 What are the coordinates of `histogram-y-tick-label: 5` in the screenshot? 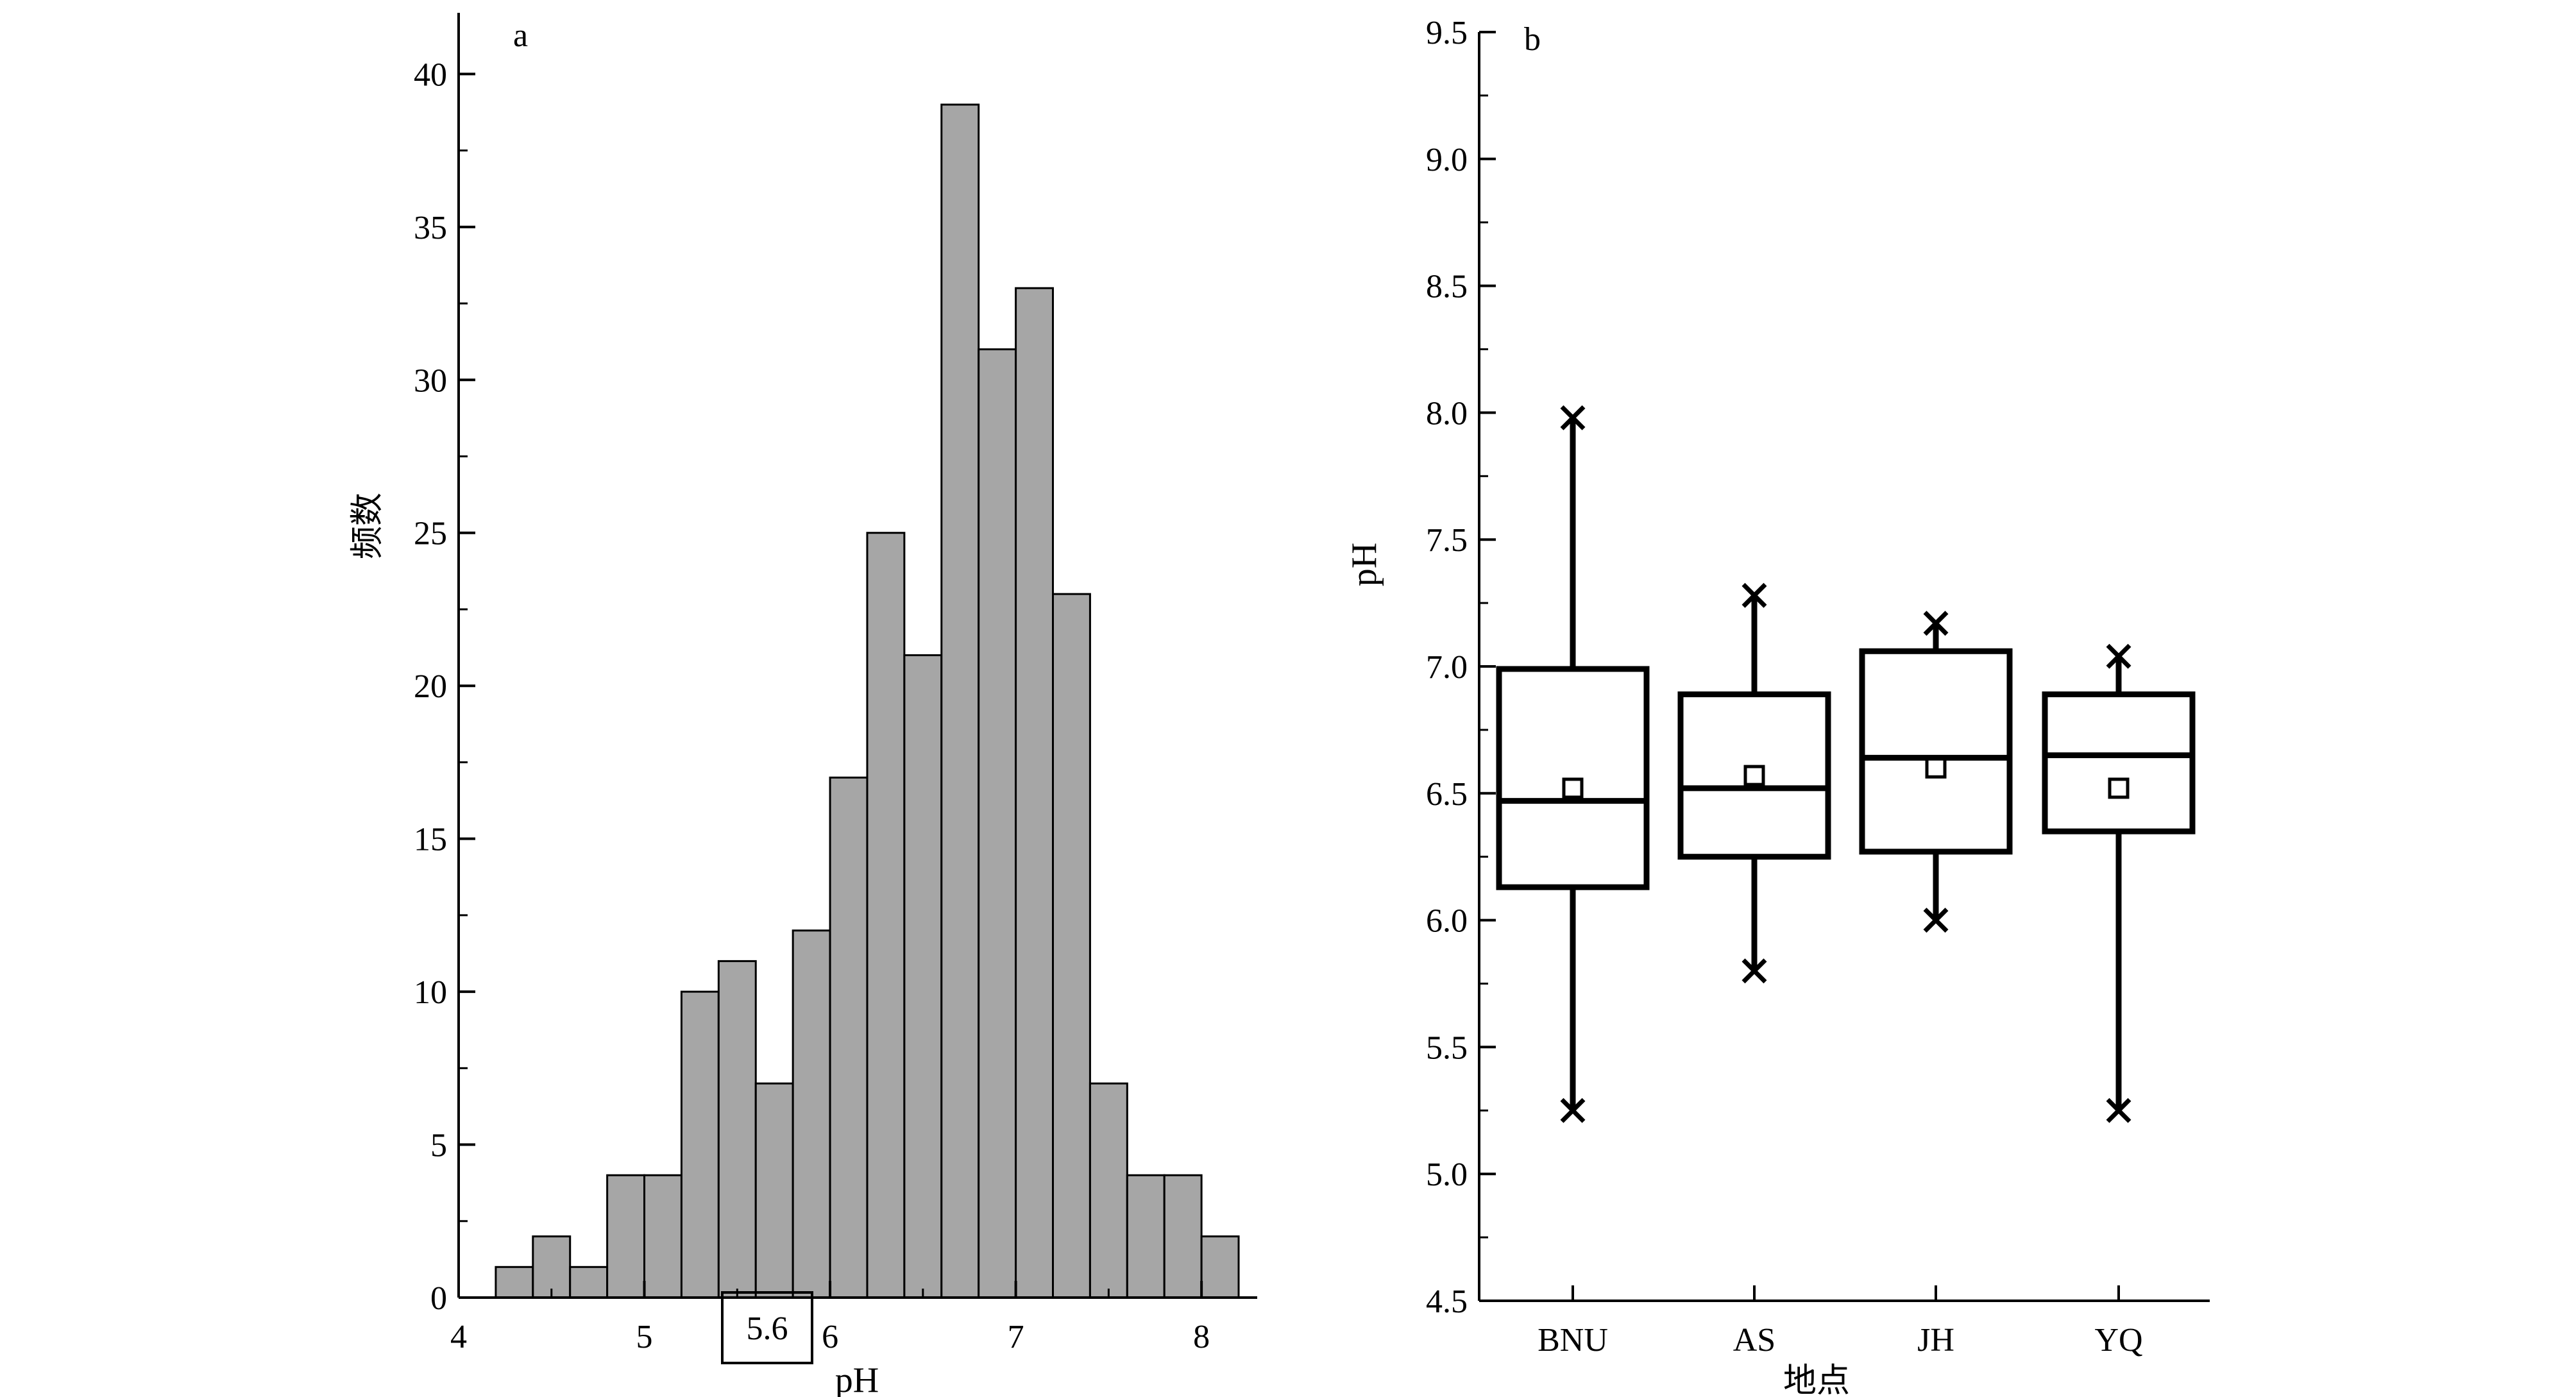 It's located at (438, 1146).